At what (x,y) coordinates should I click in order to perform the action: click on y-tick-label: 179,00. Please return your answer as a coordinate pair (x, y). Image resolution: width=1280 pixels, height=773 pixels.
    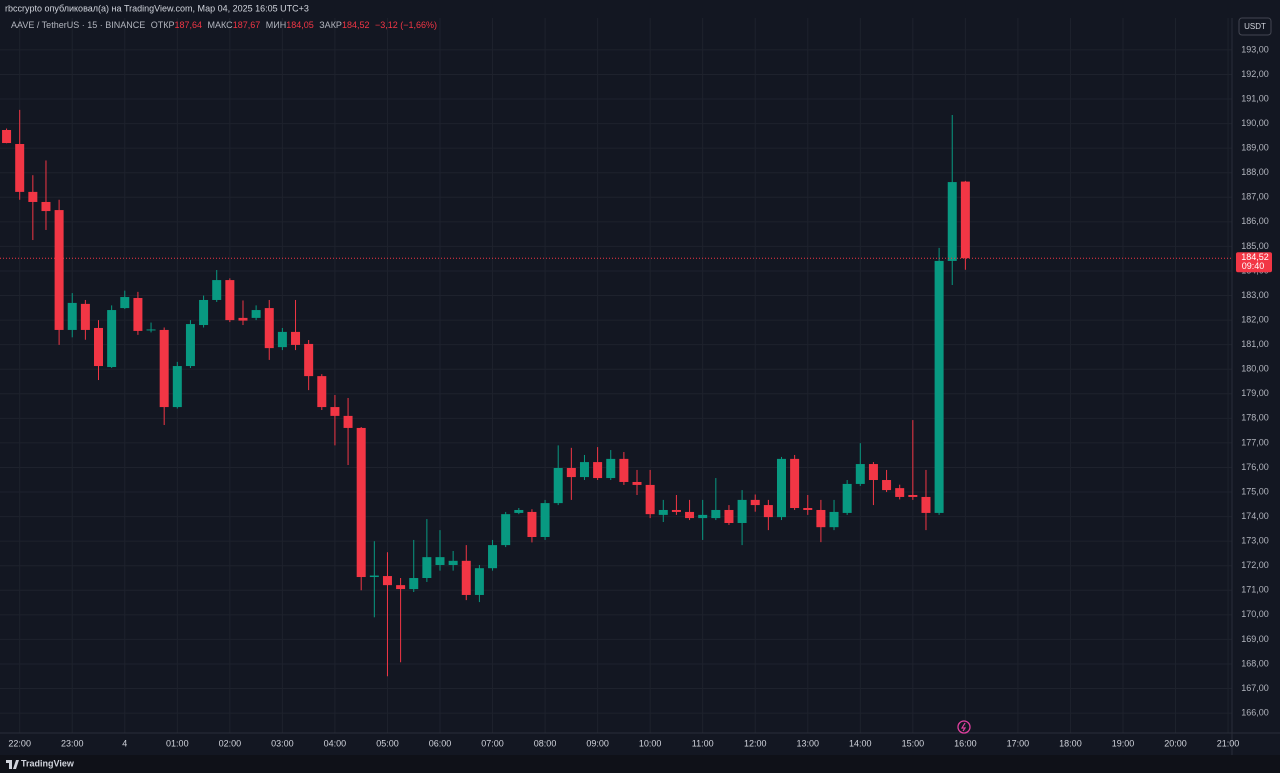
    Looking at the image, I should click on (1255, 393).